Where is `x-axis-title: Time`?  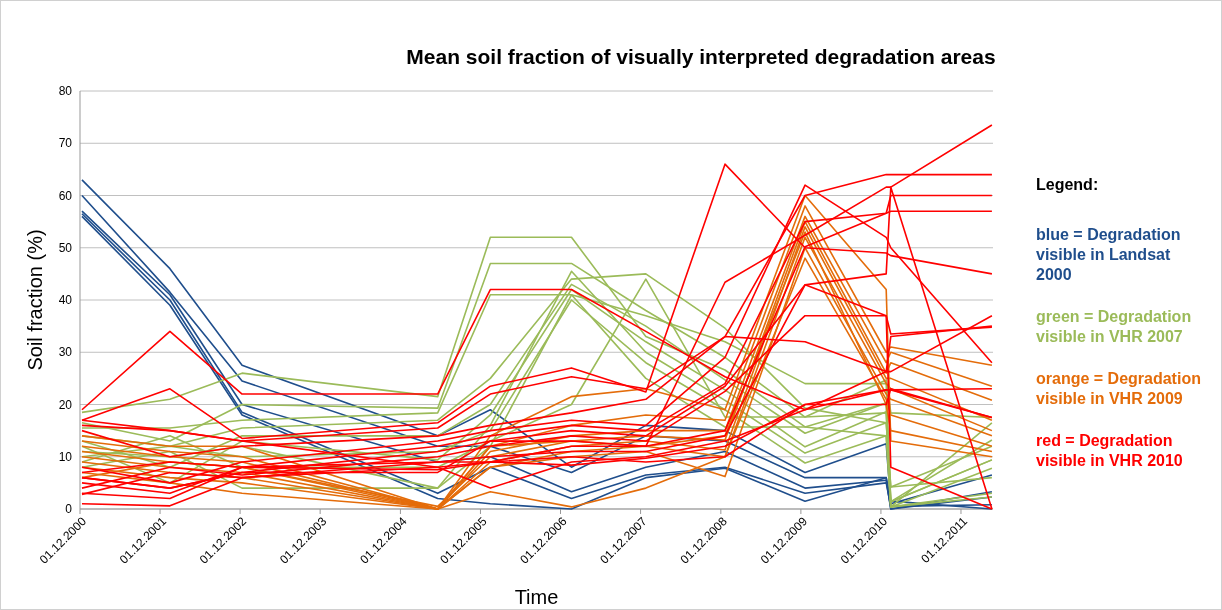 x-axis-title: Time is located at coordinates (536, 597).